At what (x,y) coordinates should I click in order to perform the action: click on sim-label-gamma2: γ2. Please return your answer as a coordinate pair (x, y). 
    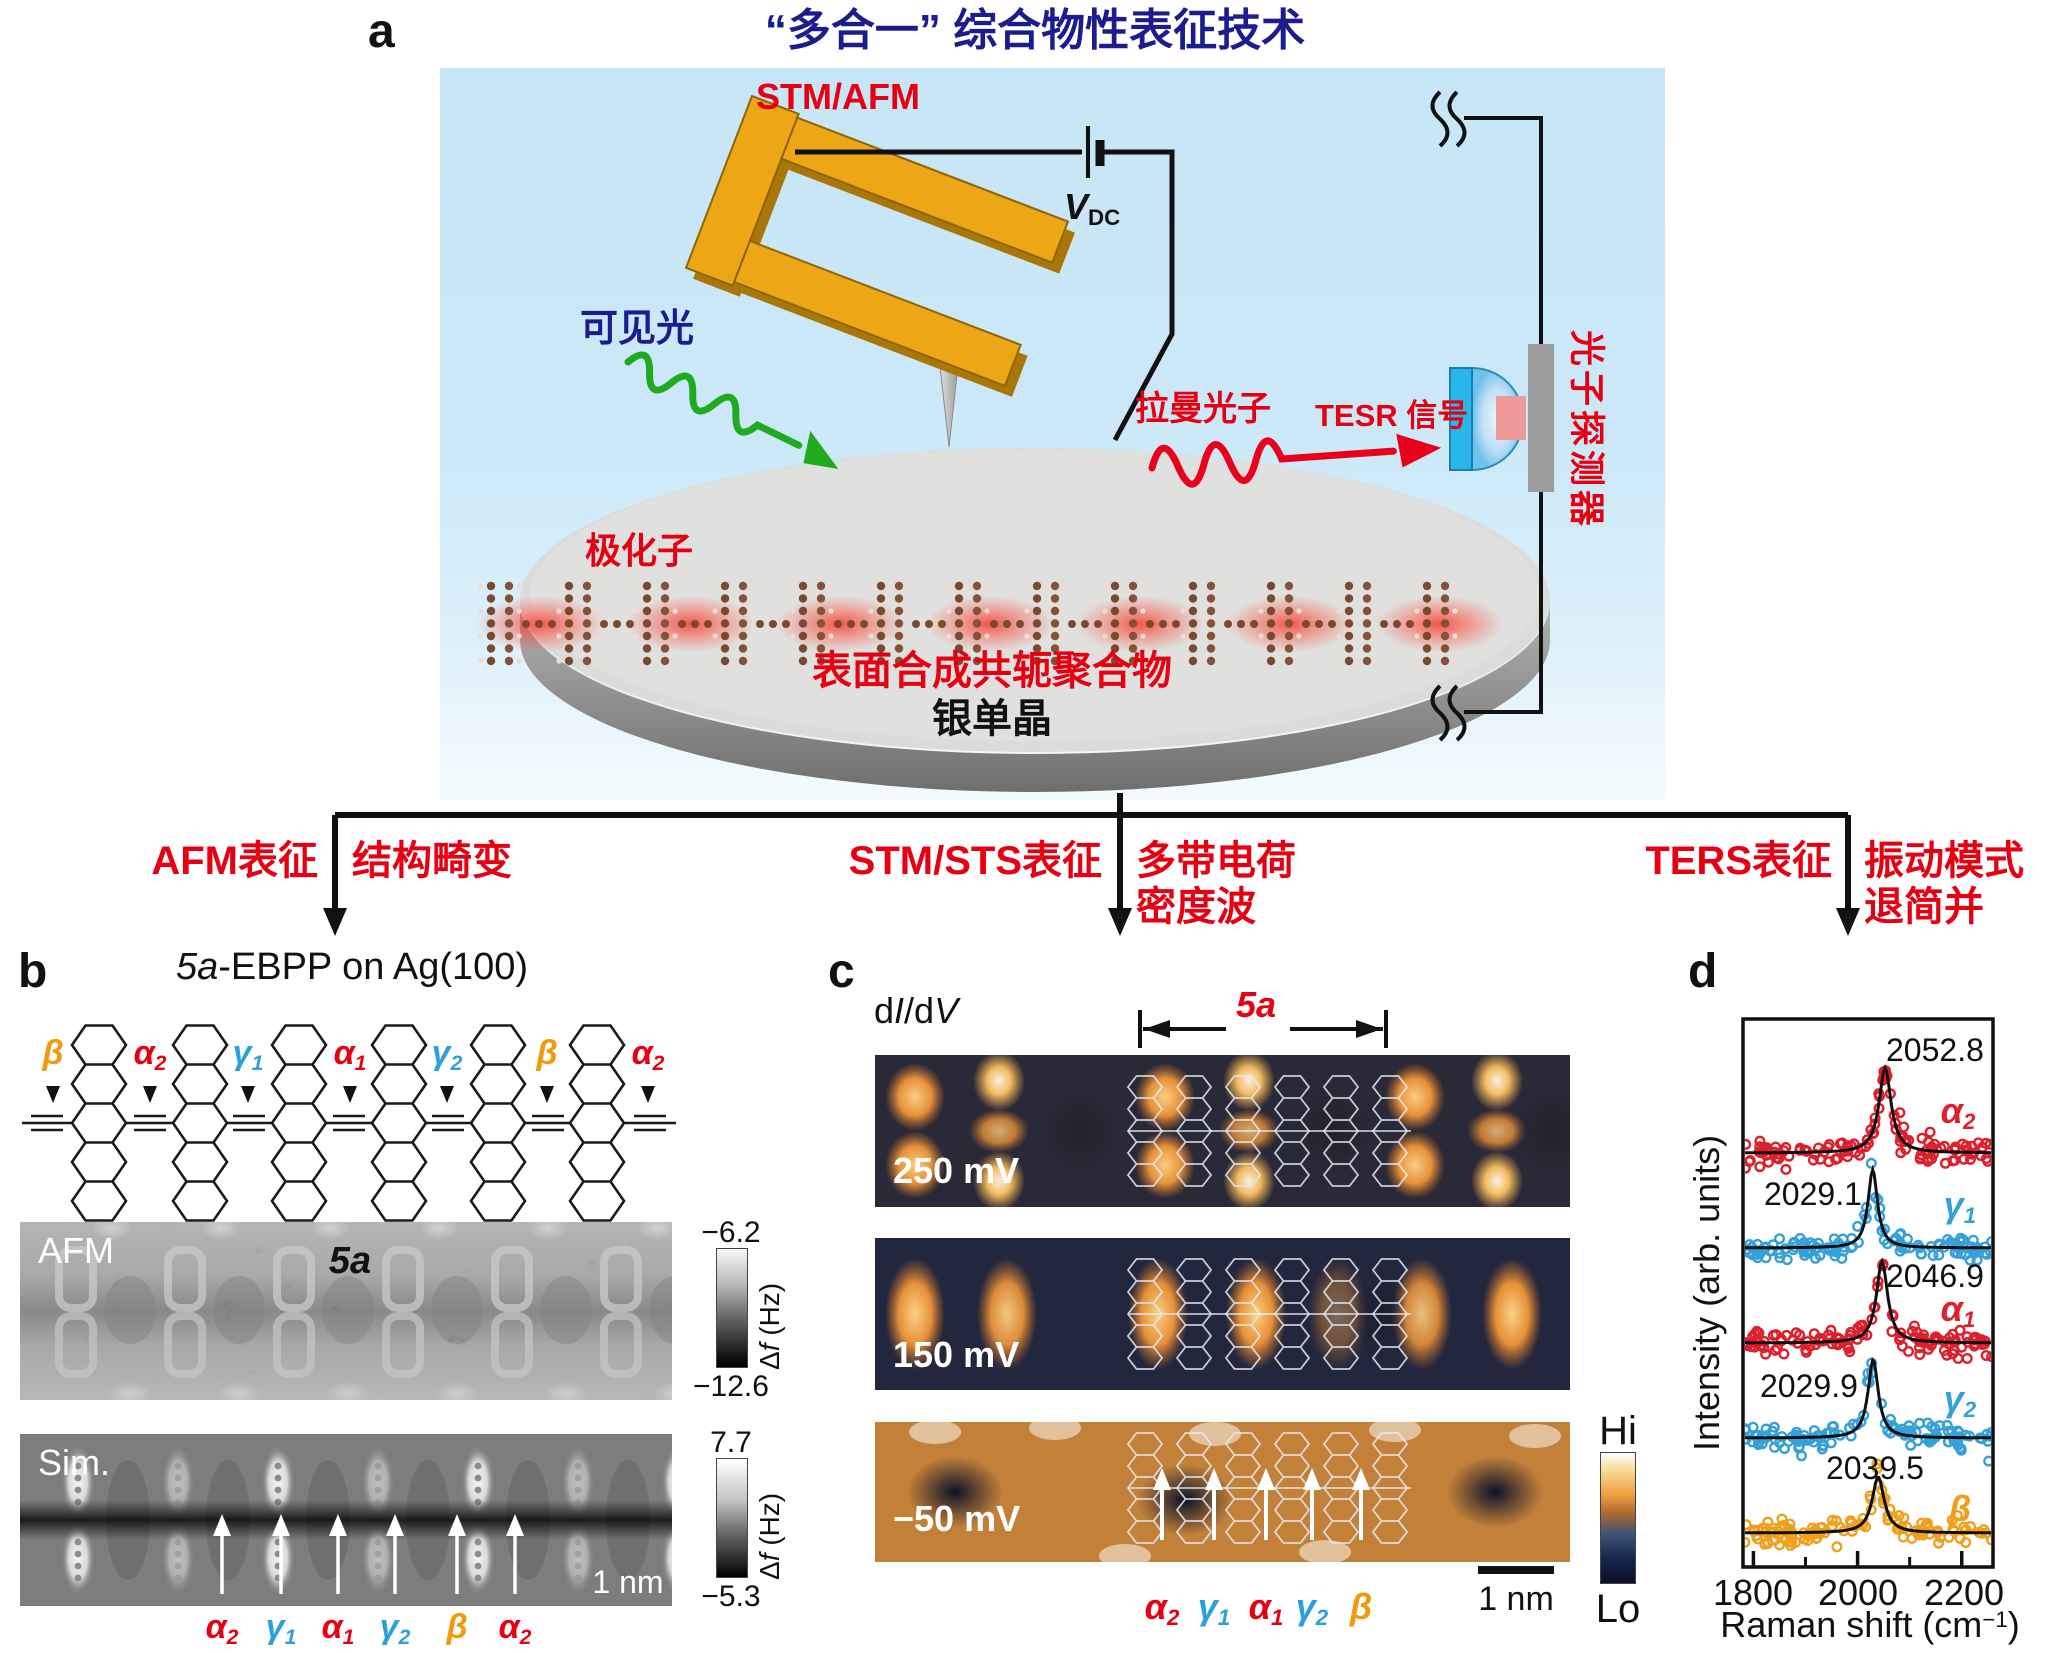
    Looking at the image, I should click on (395, 1628).